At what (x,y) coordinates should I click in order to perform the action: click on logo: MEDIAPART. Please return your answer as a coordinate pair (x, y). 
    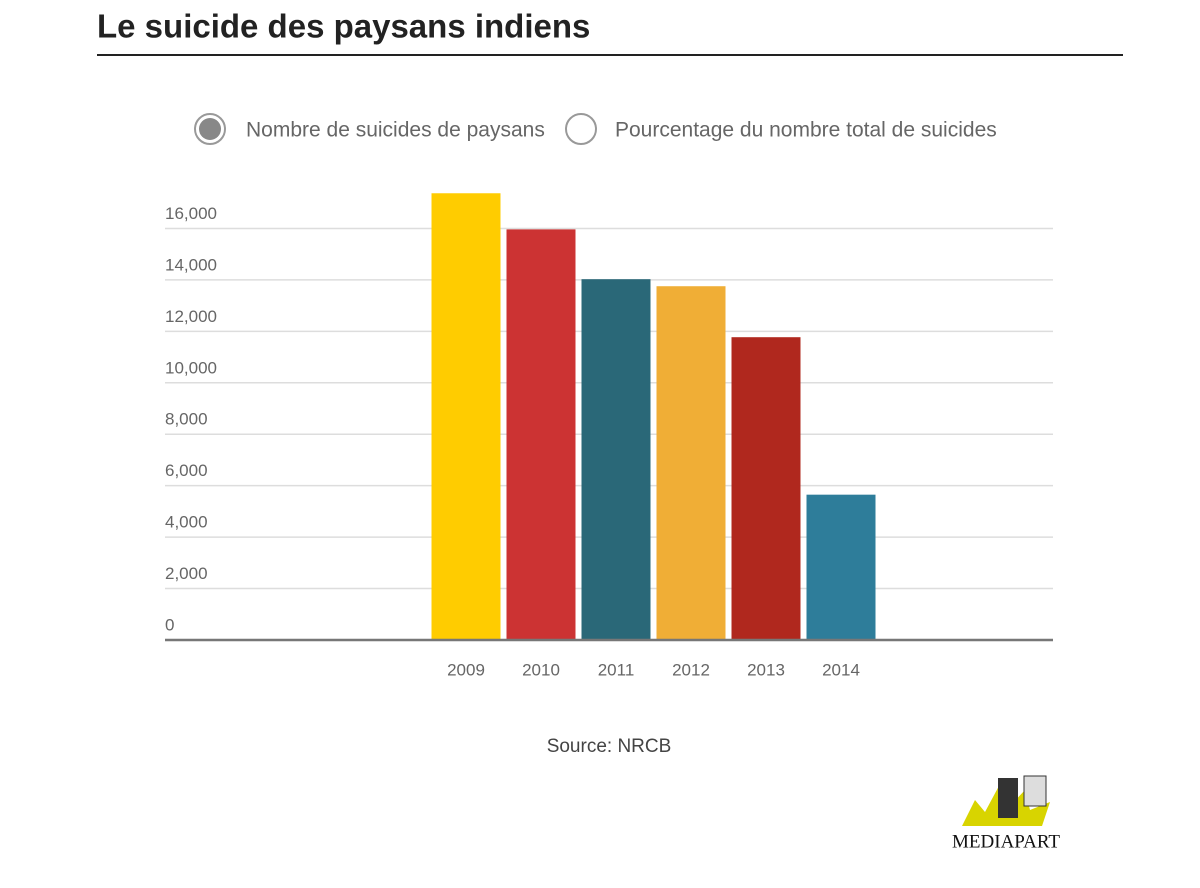
    Looking at the image, I should click on (1006, 813).